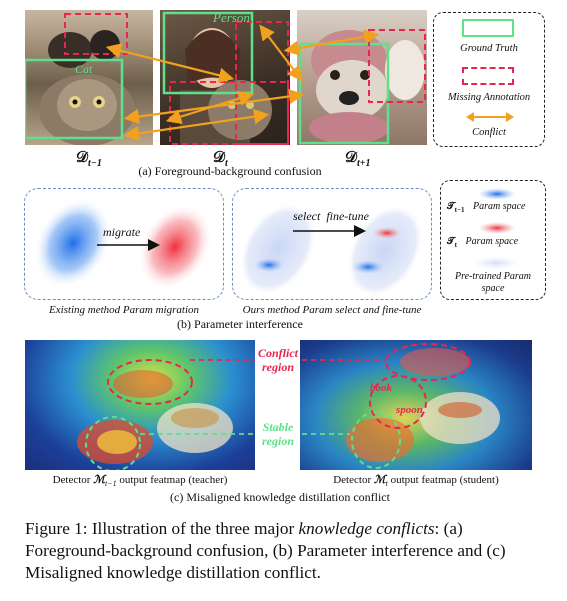 This screenshot has height=601, width=567. I want to click on migrate-label: migrate, so click(122, 232).